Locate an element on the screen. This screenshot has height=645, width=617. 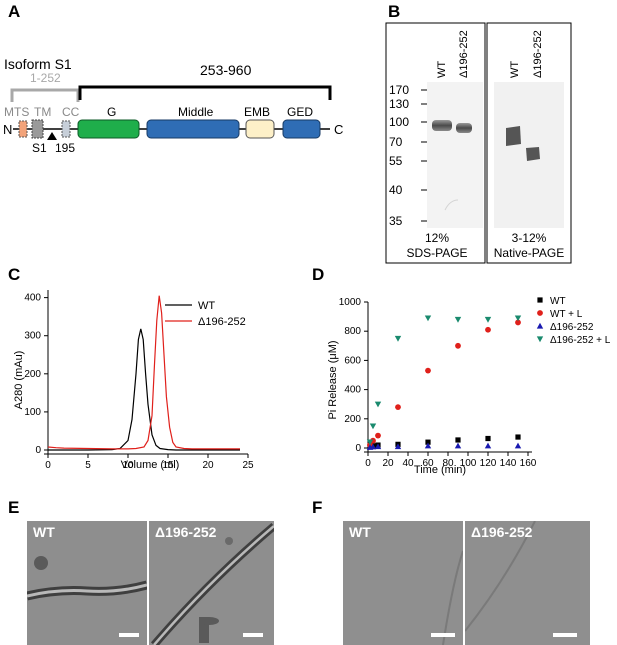
chart-c-legend-label-0: WT is located at coordinates (206, 306).